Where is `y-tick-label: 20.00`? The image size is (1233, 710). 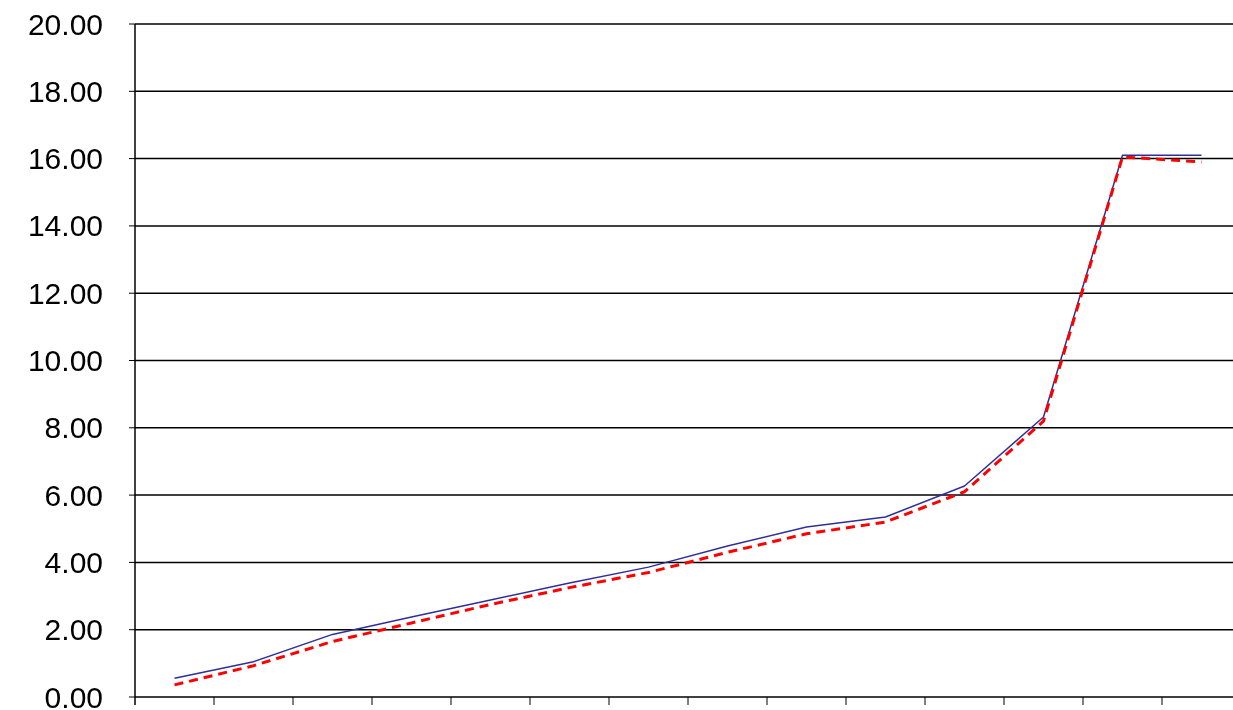 y-tick-label: 20.00 is located at coordinates (65, 24).